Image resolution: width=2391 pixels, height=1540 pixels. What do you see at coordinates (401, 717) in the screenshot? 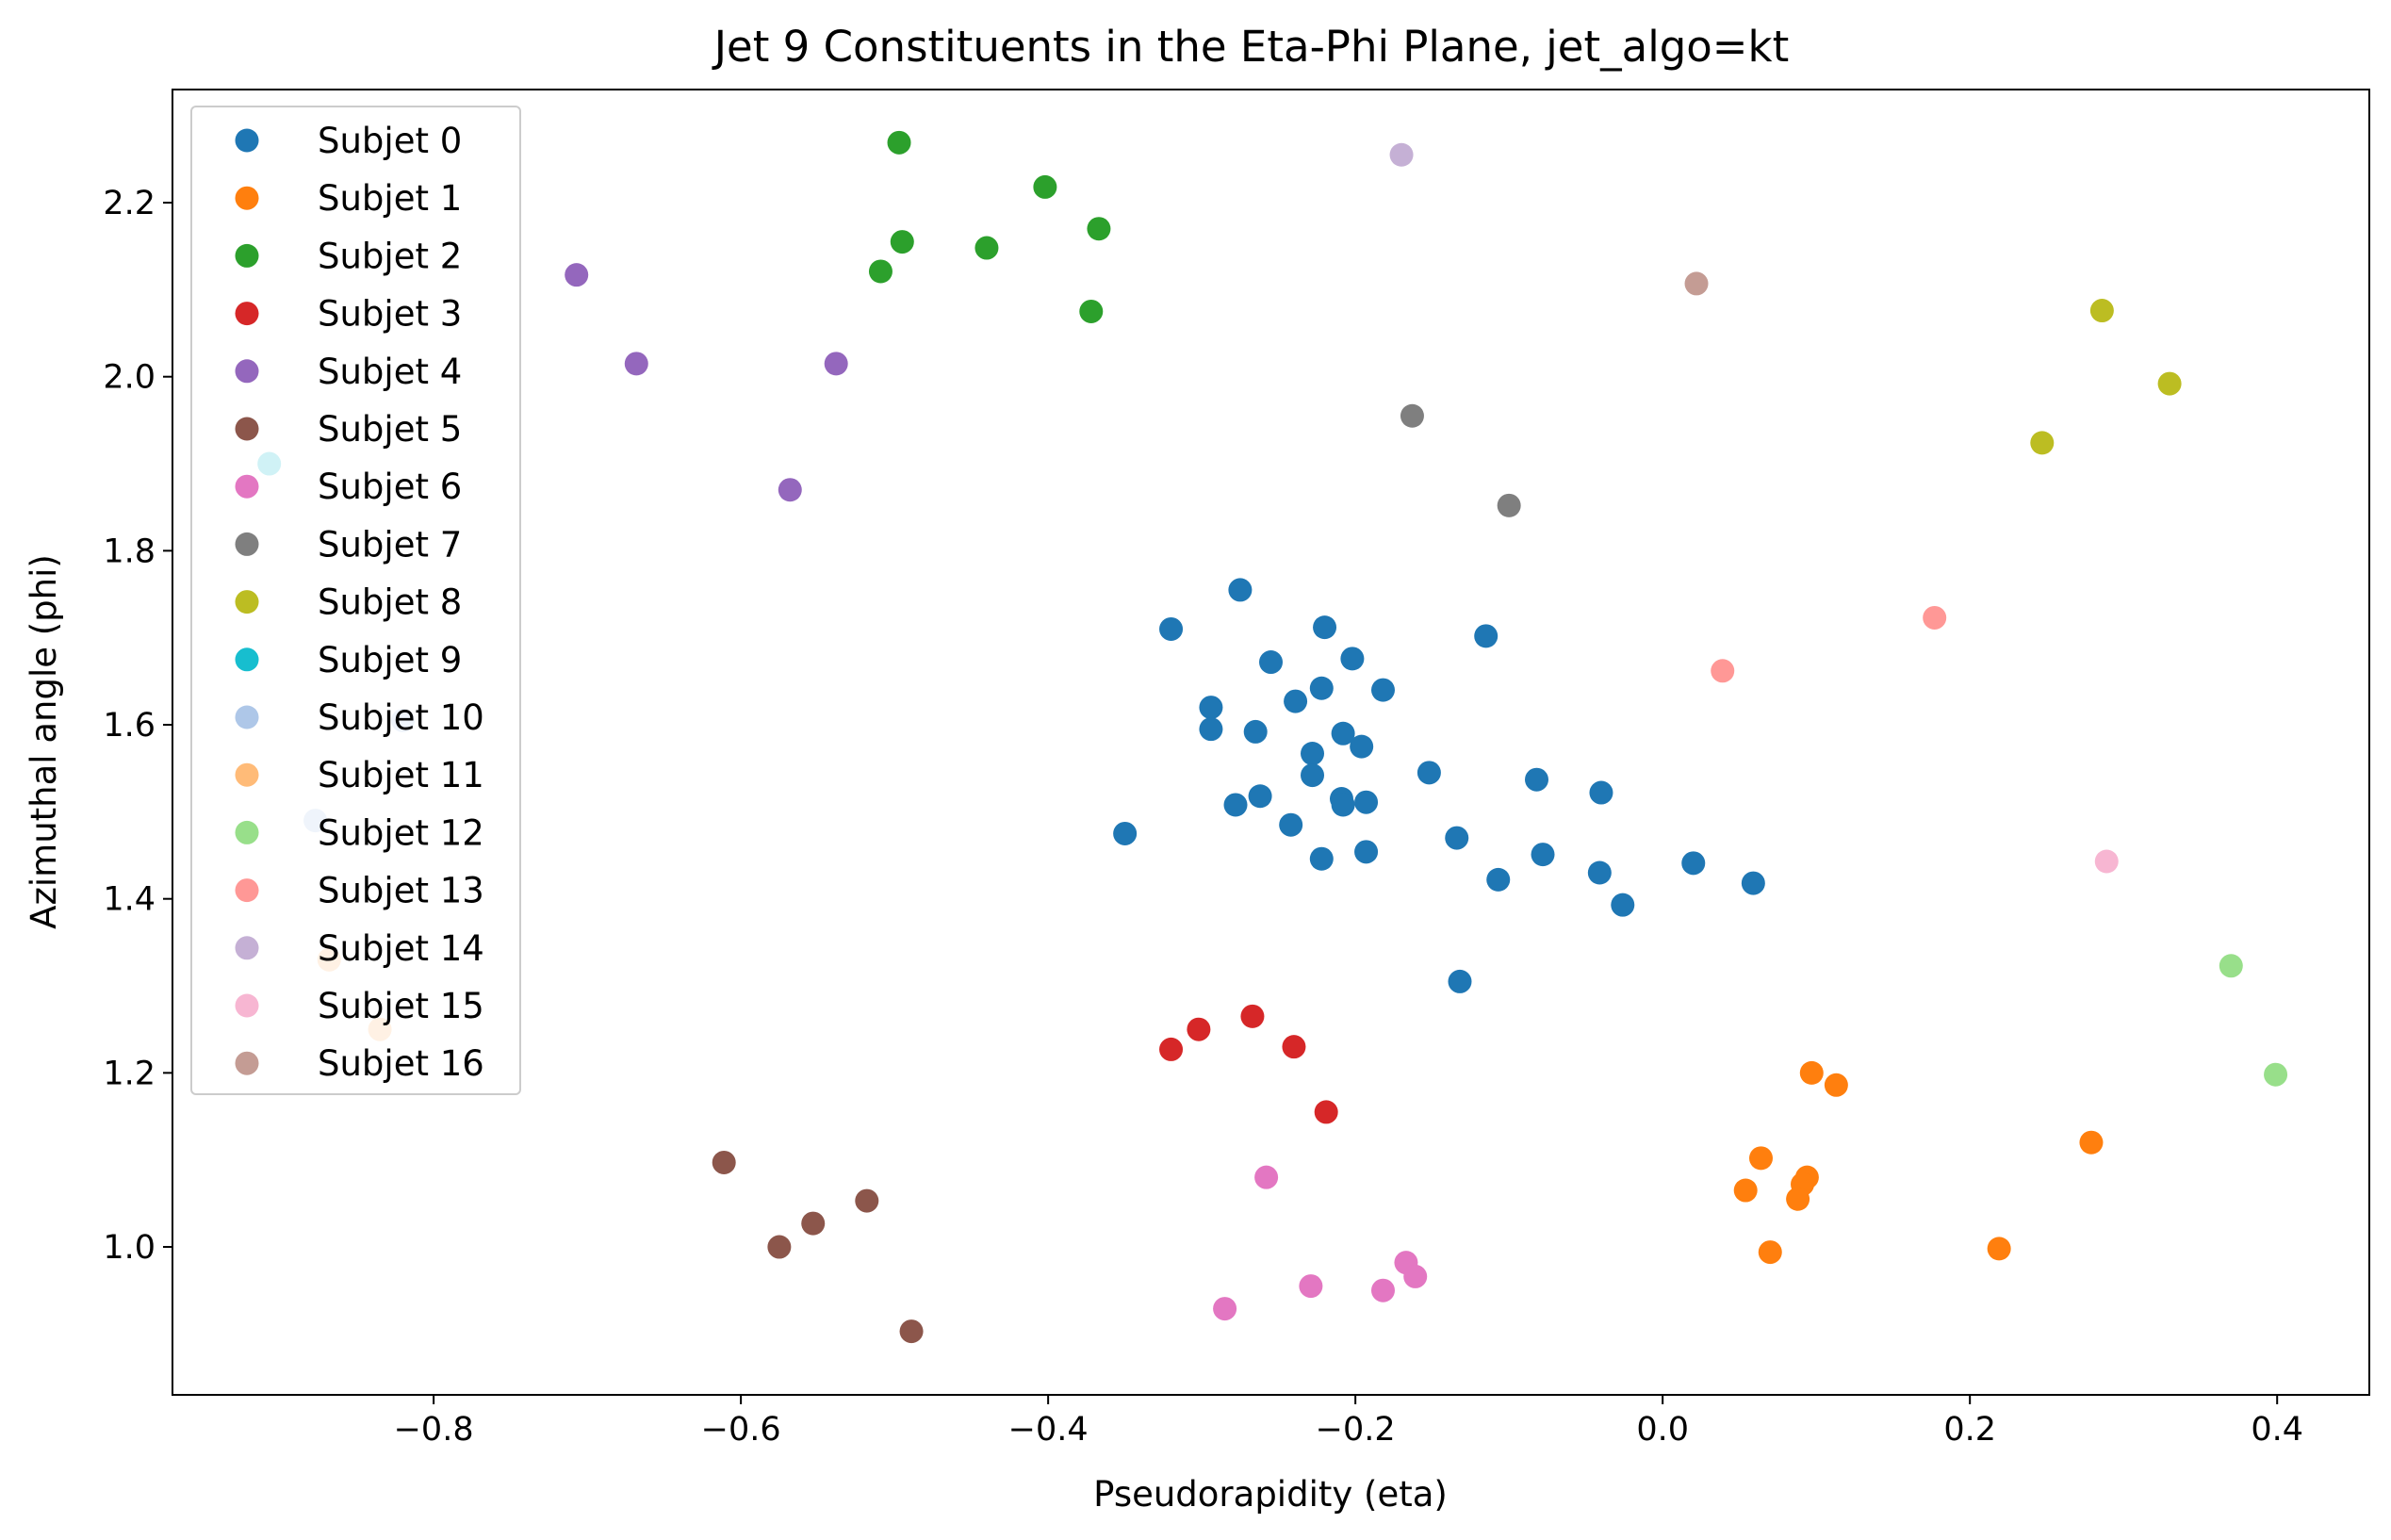
I see `legend-label-subjet-10: Subjet 10` at bounding box center [401, 717].